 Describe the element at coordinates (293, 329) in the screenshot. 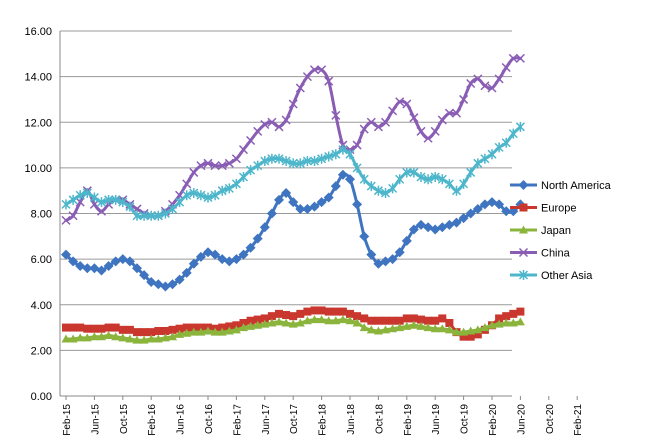

I see `series-japan` at that location.